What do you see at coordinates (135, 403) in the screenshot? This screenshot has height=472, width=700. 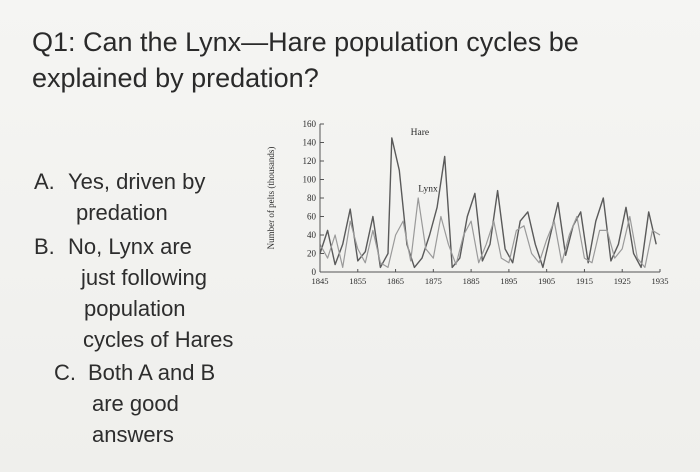 I see `answer-c-line-2: are good` at bounding box center [135, 403].